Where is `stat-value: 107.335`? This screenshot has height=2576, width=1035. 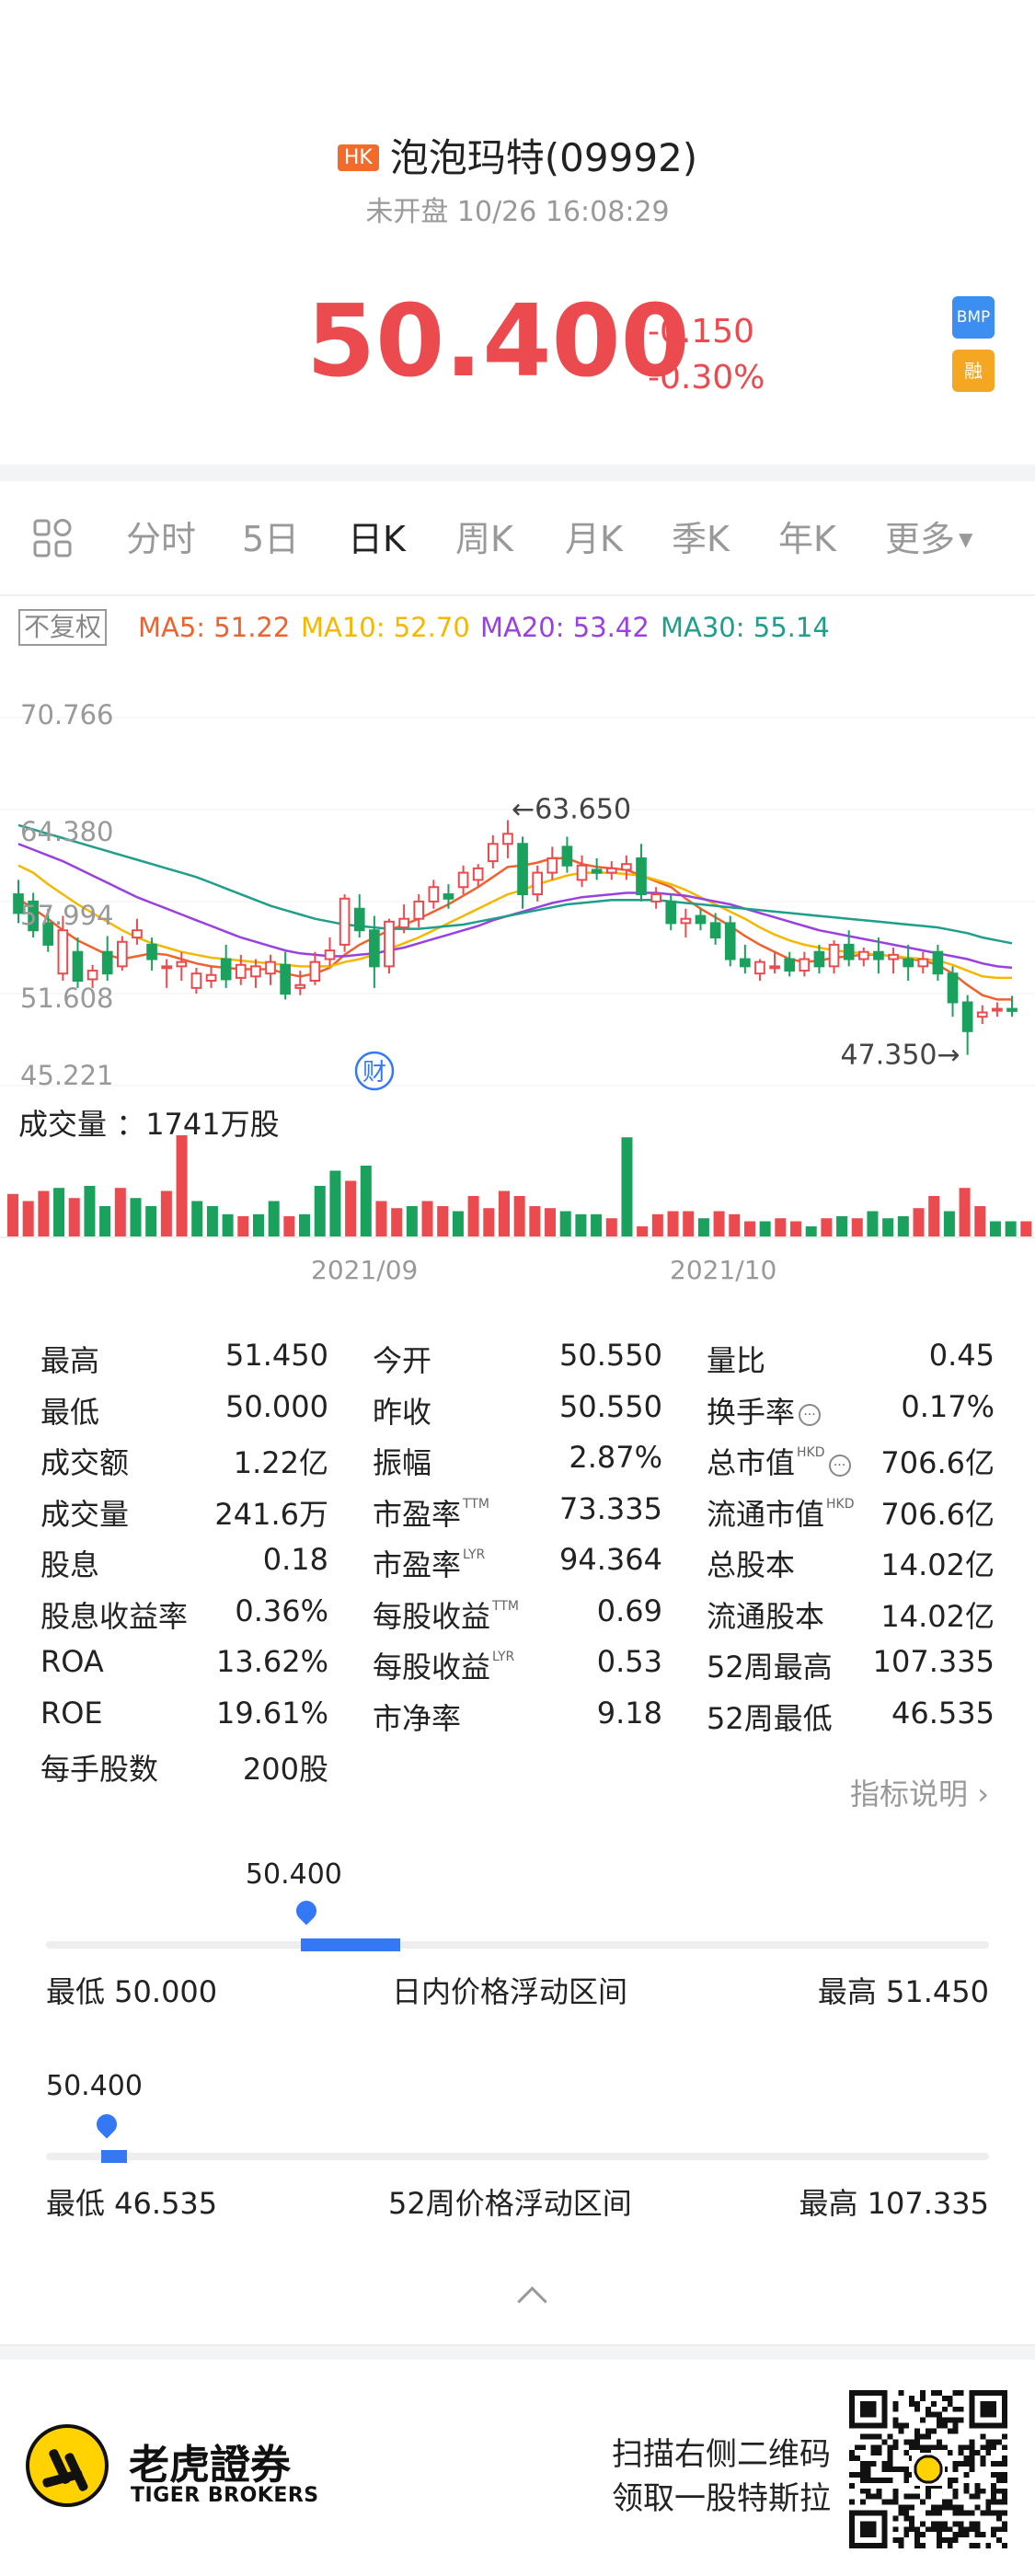
stat-value: 107.335 is located at coordinates (933, 1661).